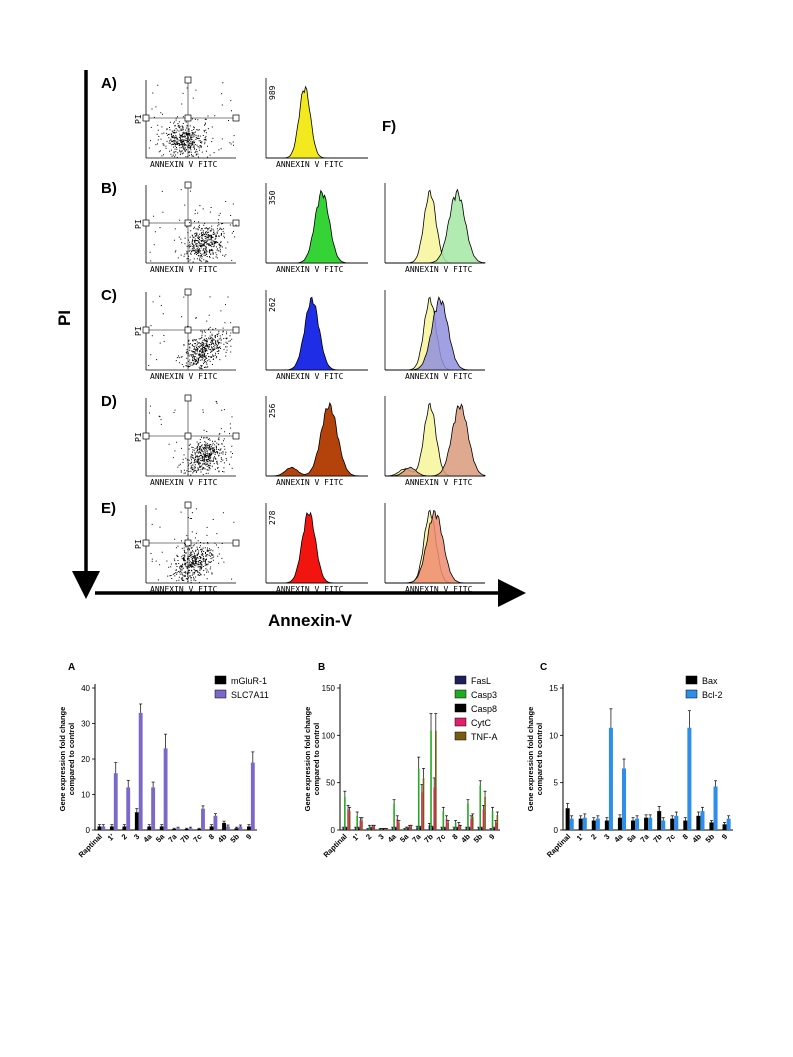 Image resolution: width=793 pixels, height=1057 pixels. Describe the element at coordinates (712, 695) in the screenshot. I see `legend-label: Bcl-2` at that location.